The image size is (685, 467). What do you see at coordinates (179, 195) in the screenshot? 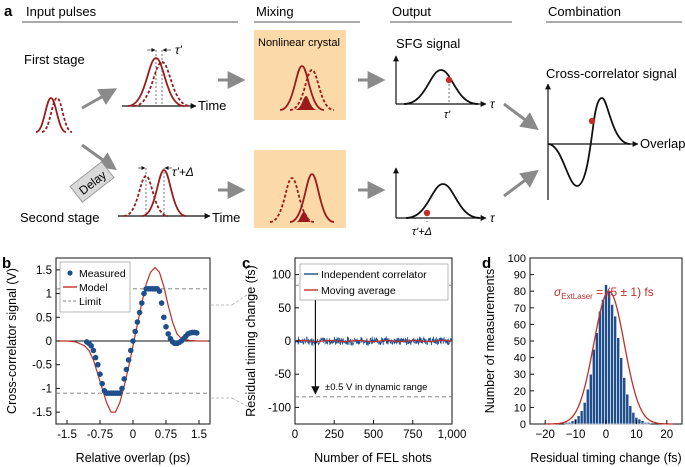
I see `second-stage-pulses: τ'+Δ Time` at bounding box center [179, 195].